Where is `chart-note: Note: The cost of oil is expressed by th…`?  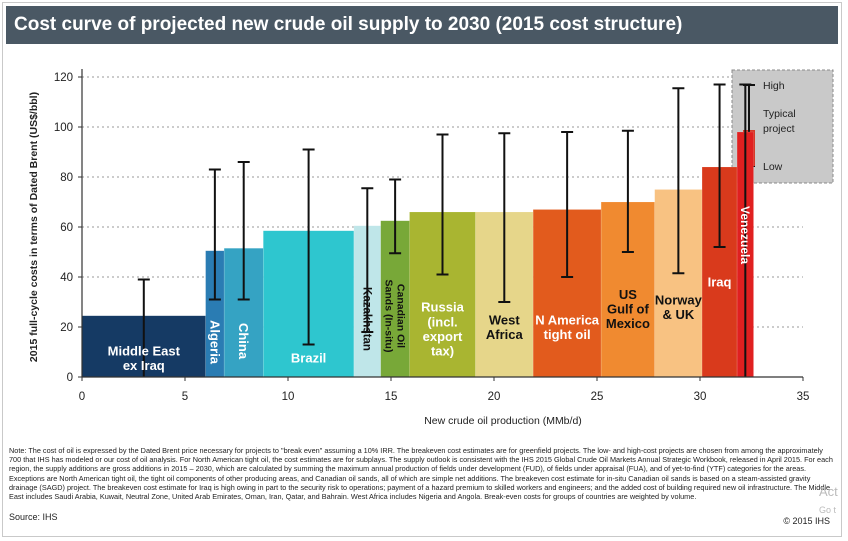
chart-note: Note: The cost of oil is expressed by th… is located at coordinates (421, 474).